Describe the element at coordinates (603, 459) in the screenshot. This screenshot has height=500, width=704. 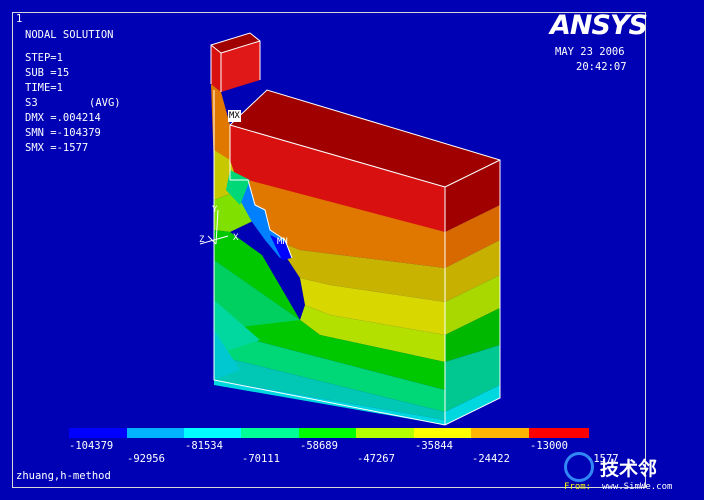
I see `legend-bottom-label-5: -1577` at that location.